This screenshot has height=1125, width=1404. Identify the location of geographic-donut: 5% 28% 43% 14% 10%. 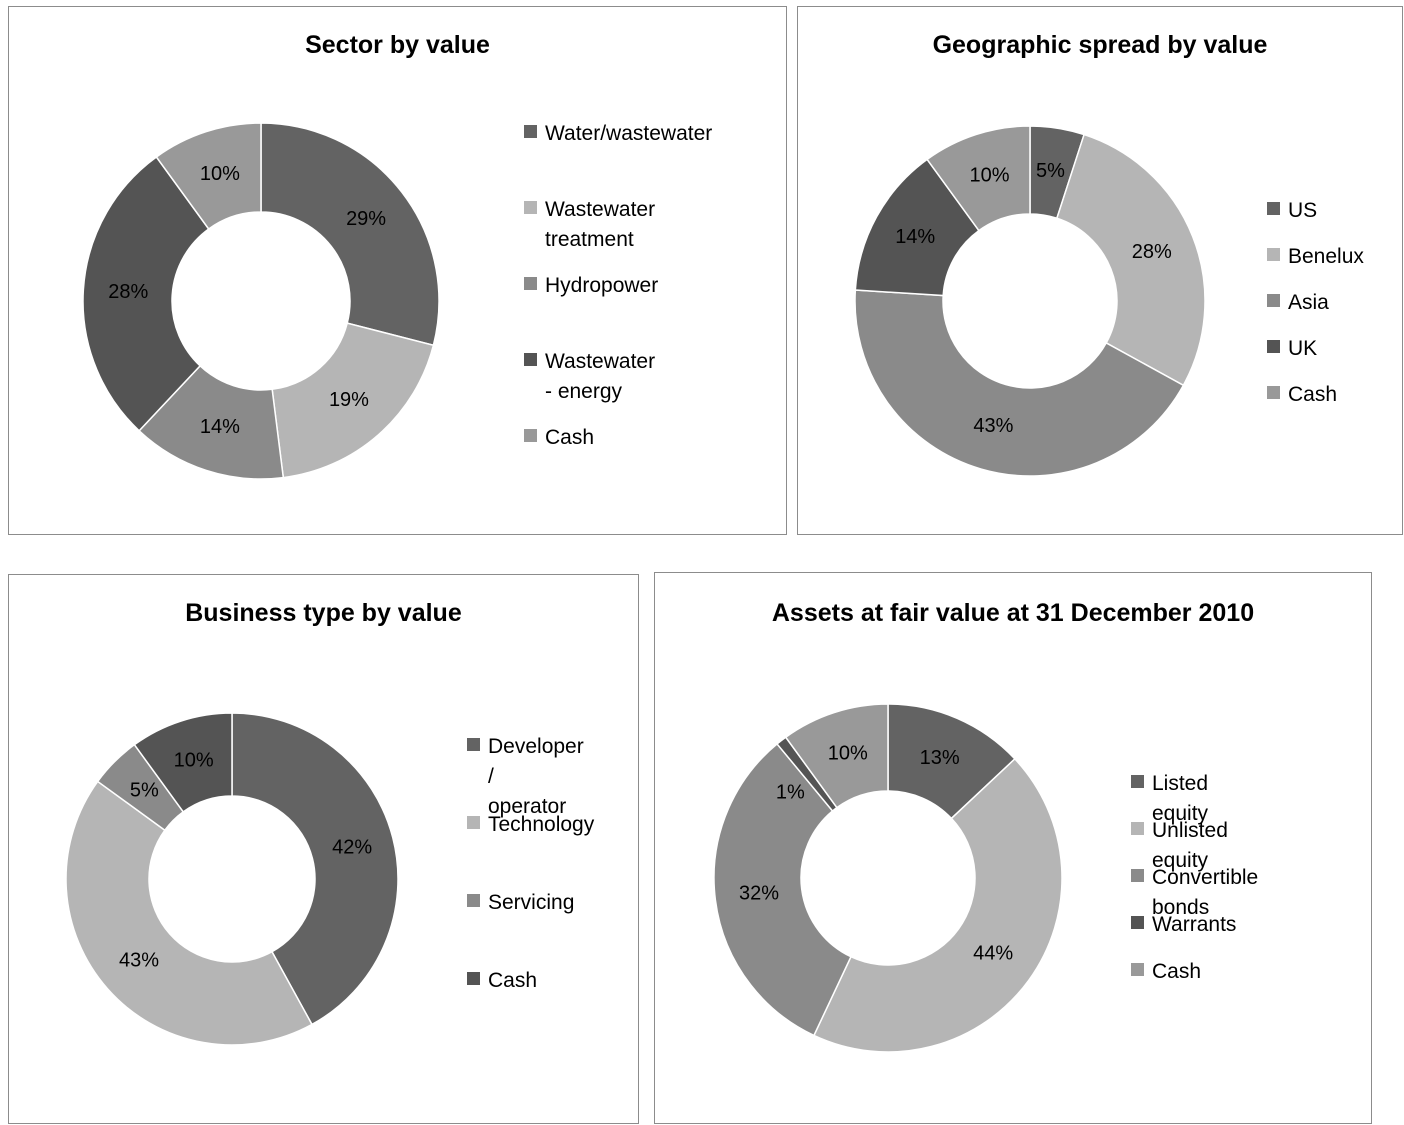
(1030, 301).